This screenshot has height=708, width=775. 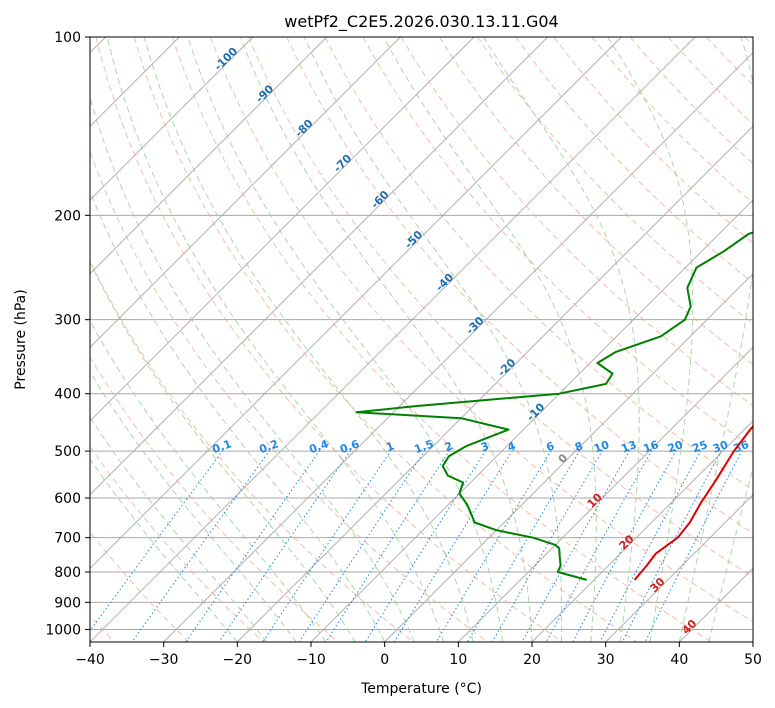 I want to click on x-tick-label: 40, so click(x=679, y=660).